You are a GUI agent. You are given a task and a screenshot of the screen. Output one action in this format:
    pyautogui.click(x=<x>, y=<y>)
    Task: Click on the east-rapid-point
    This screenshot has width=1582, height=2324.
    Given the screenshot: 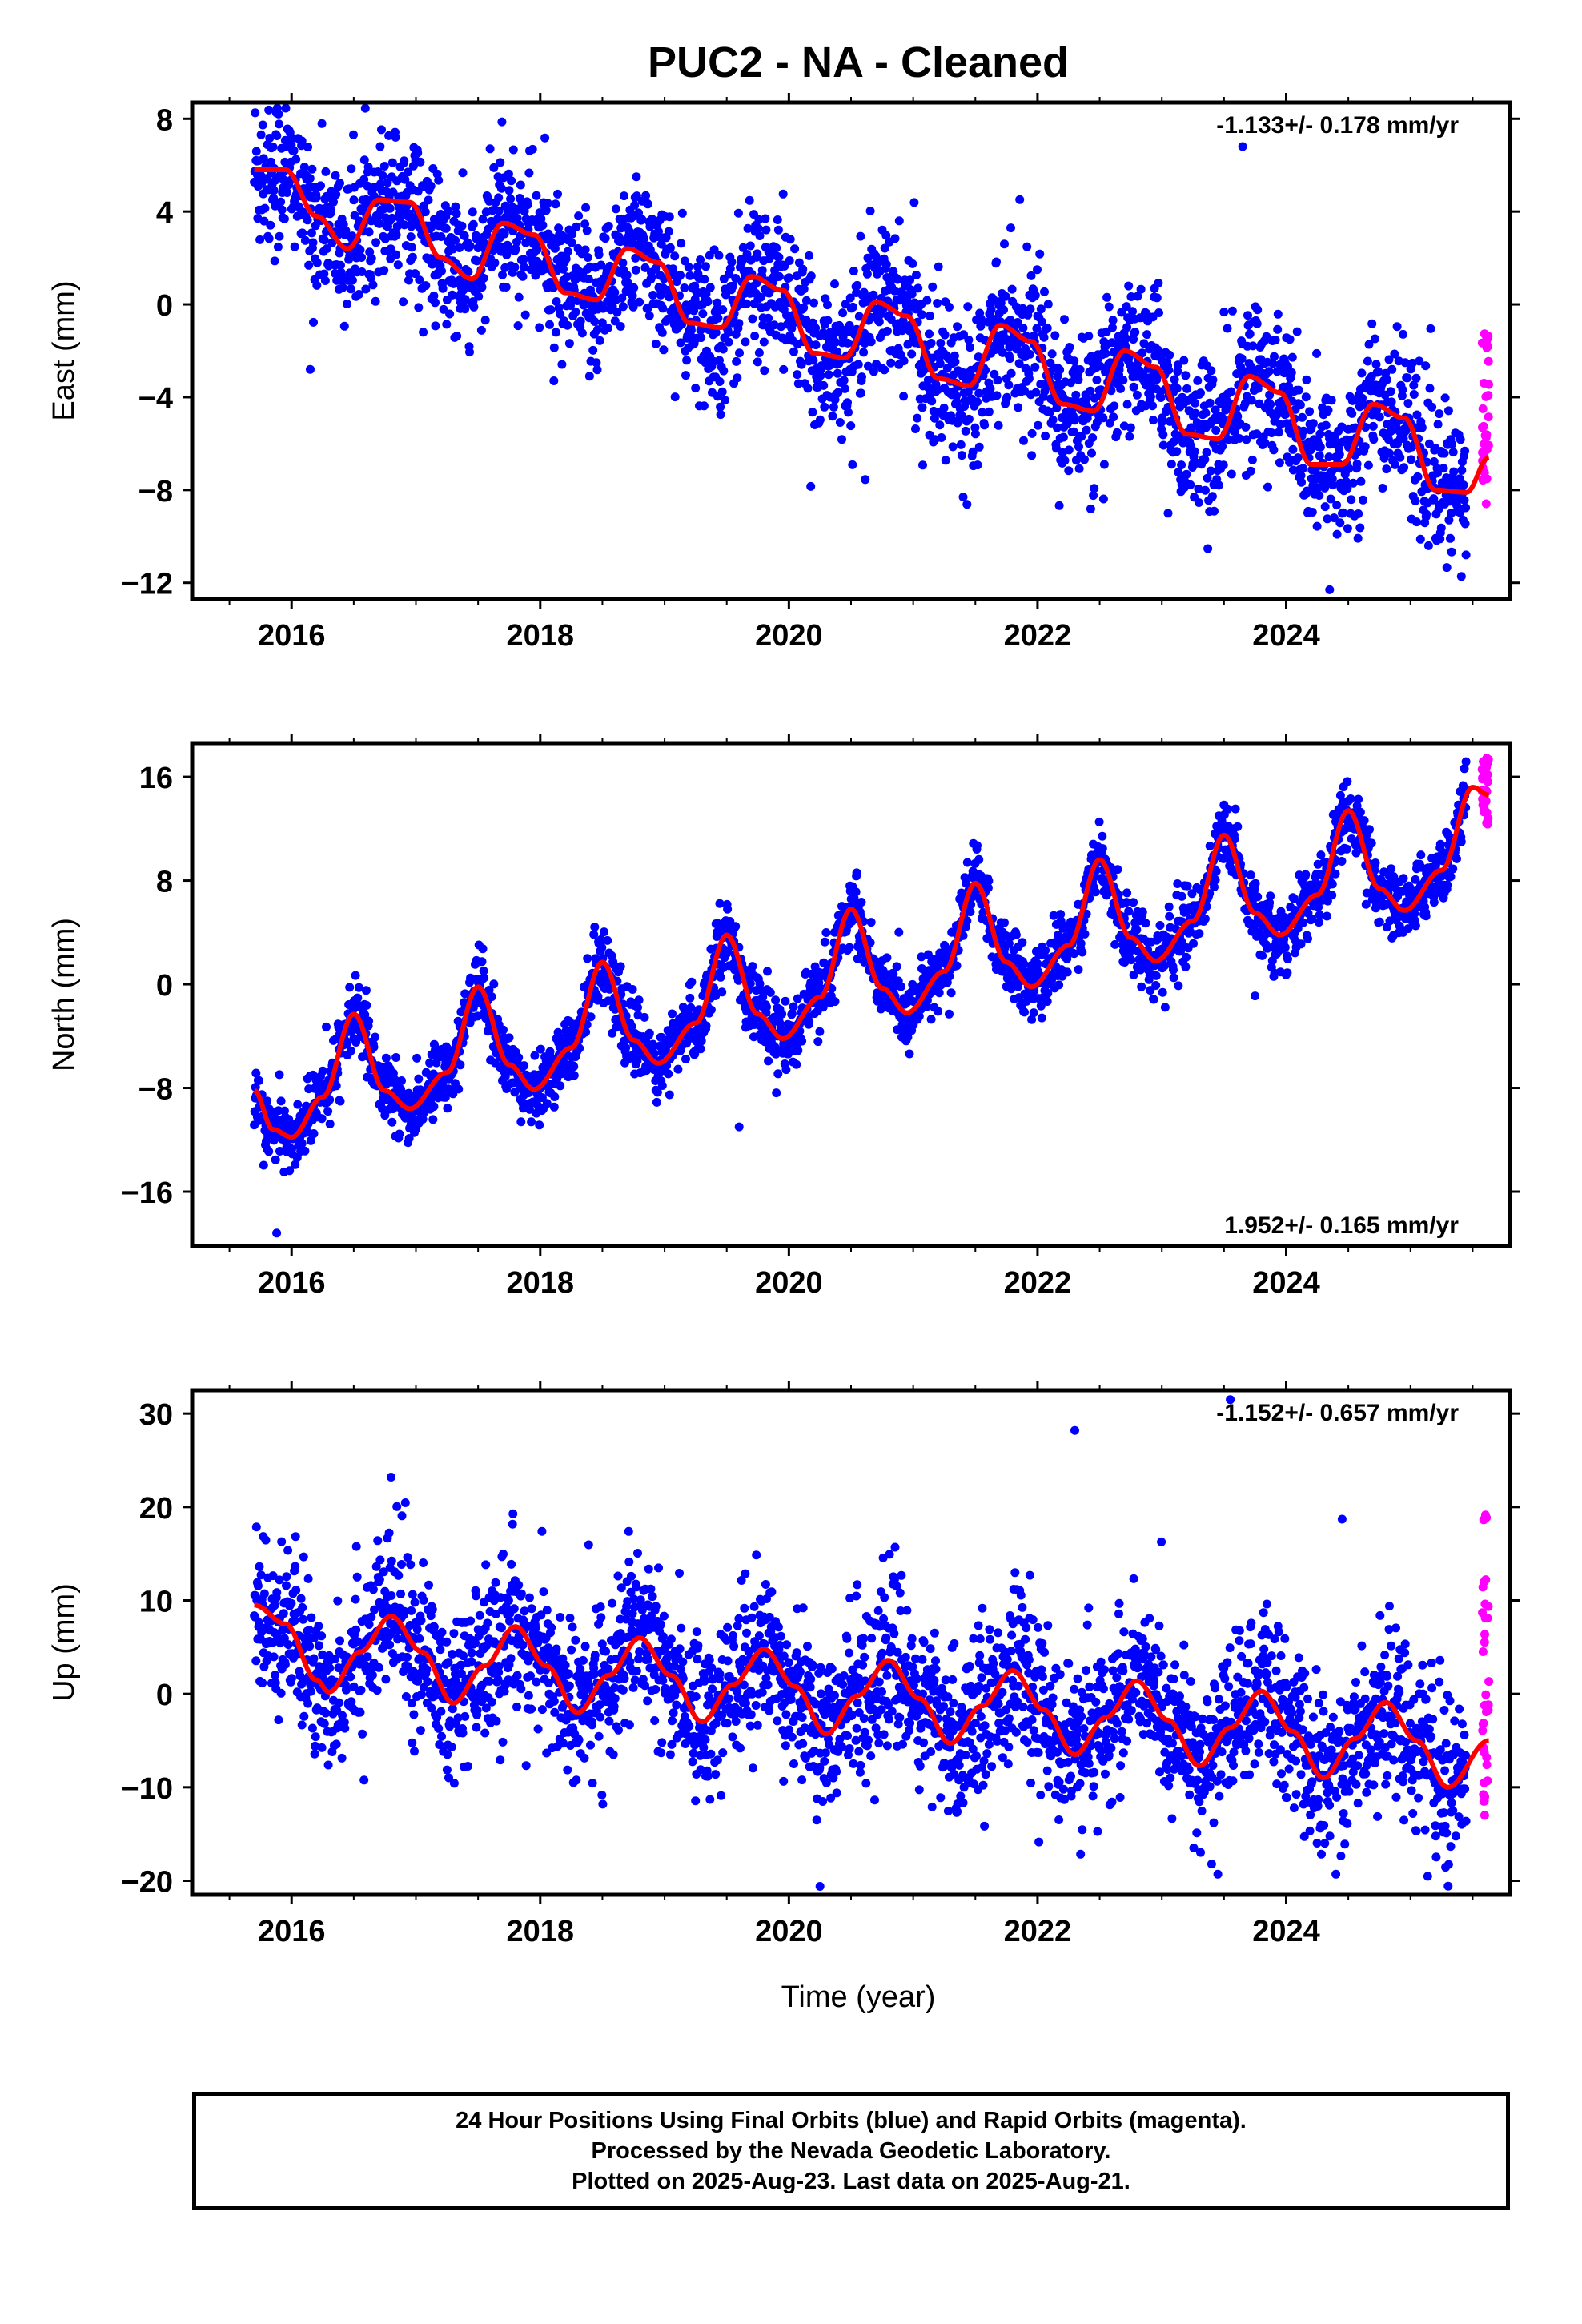 What is the action you would take?
    pyautogui.click(x=1487, y=347)
    